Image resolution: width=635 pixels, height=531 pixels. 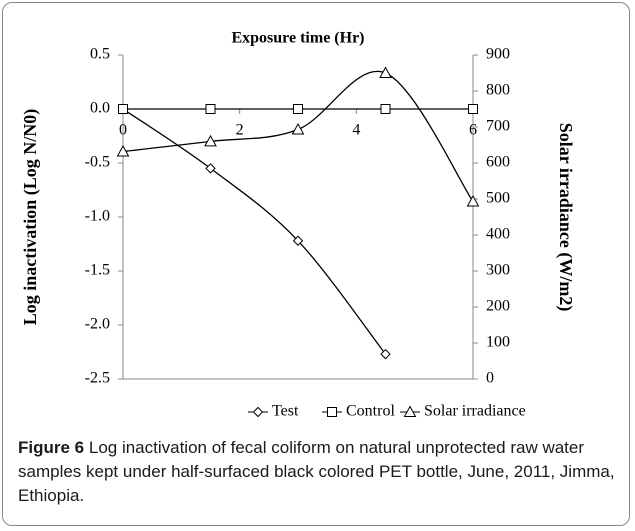 What do you see at coordinates (498, 306) in the screenshot?
I see `y2-tick-label: 200` at bounding box center [498, 306].